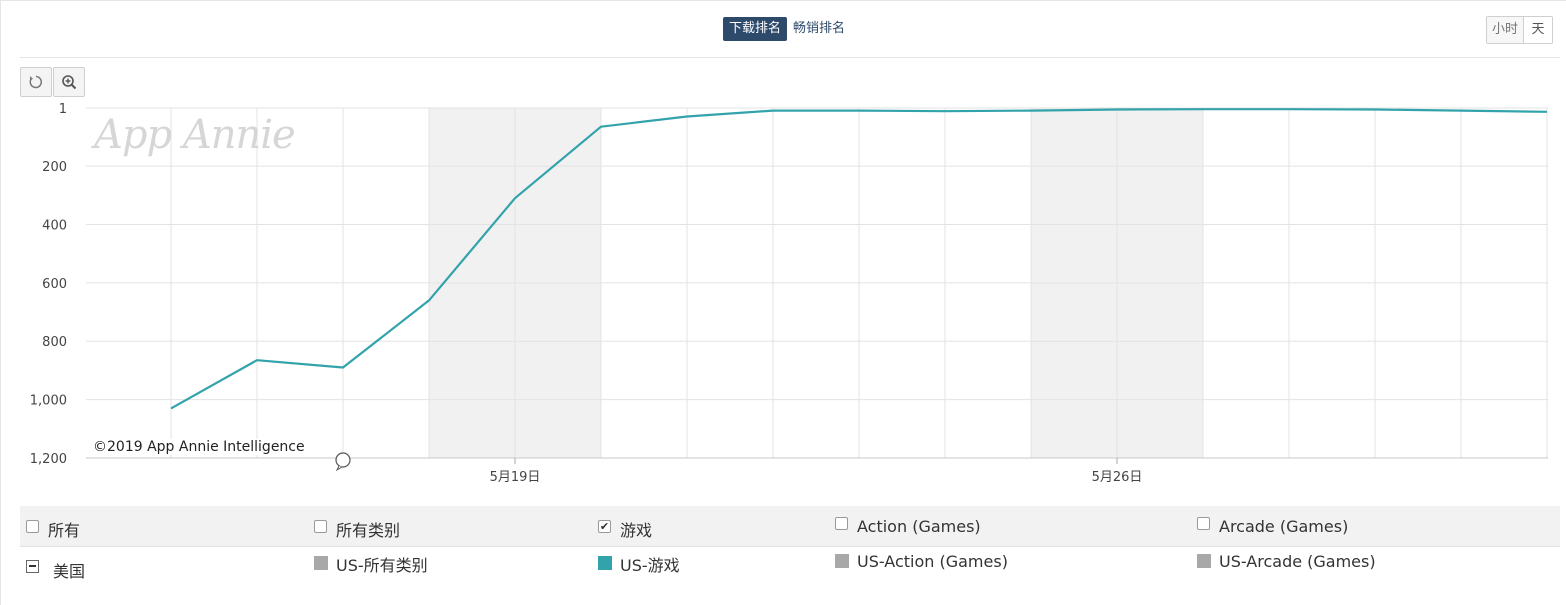  What do you see at coordinates (932, 561) in the screenshot?
I see `series-label: US-Action (Games)` at bounding box center [932, 561].